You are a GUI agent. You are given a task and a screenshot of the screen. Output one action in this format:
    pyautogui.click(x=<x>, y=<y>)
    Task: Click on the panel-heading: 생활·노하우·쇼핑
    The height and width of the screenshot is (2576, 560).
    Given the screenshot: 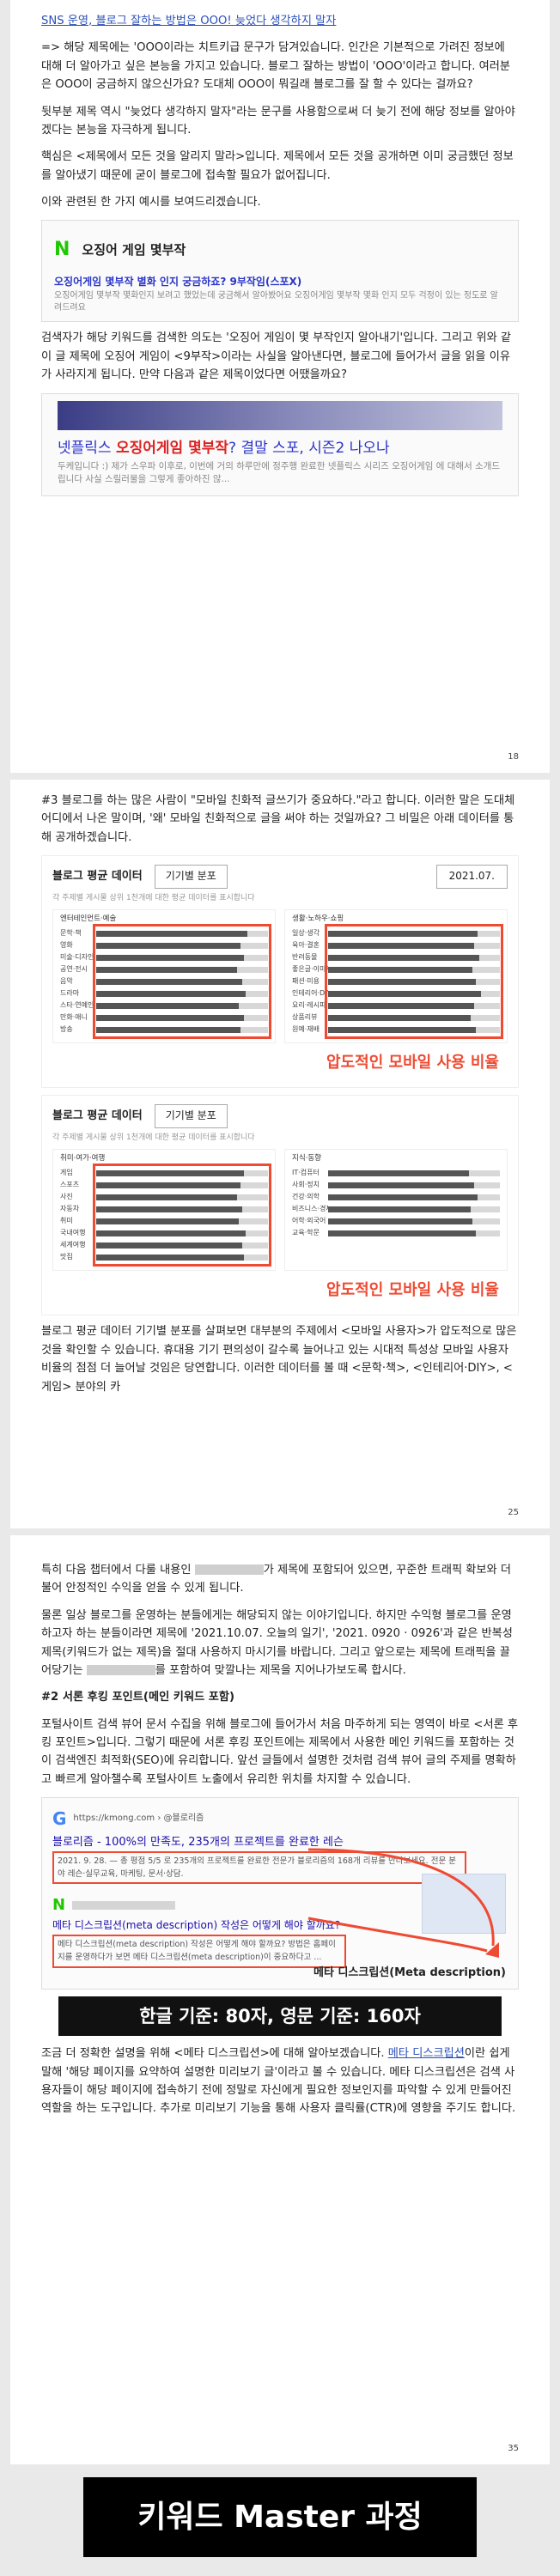 What is the action you would take?
    pyautogui.click(x=318, y=919)
    